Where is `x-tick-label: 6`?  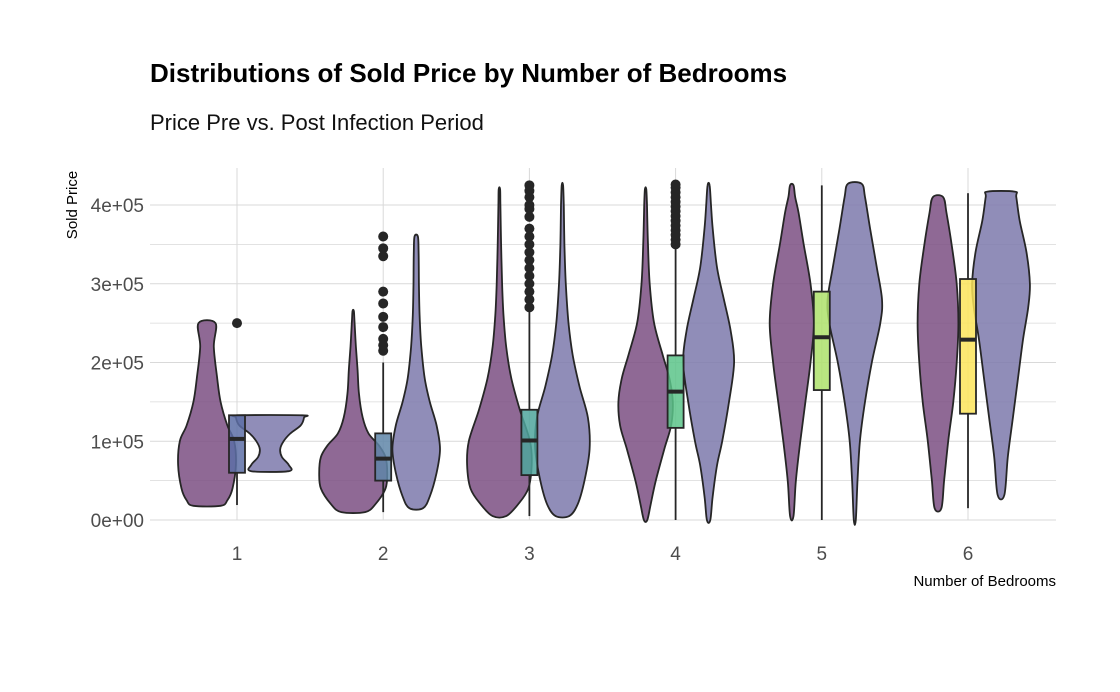 x-tick-label: 6 is located at coordinates (968, 554).